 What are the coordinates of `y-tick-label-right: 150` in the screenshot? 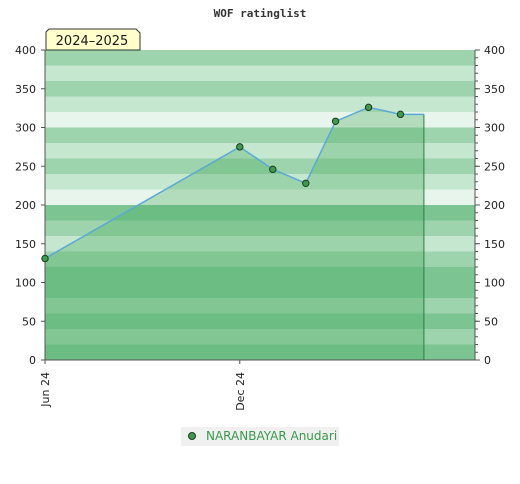 It's located at (494, 244).